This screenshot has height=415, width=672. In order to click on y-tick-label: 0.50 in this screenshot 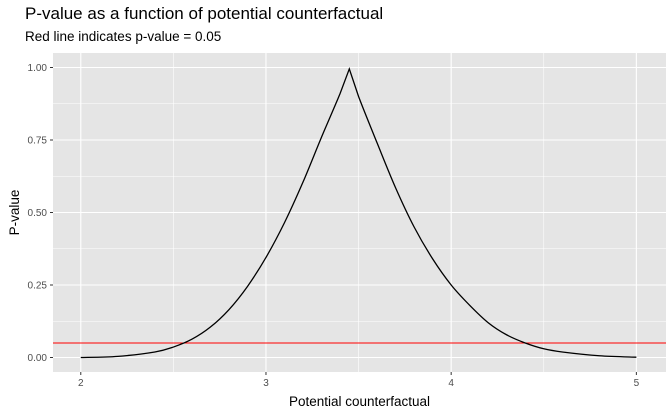, I will do `click(38, 213)`.